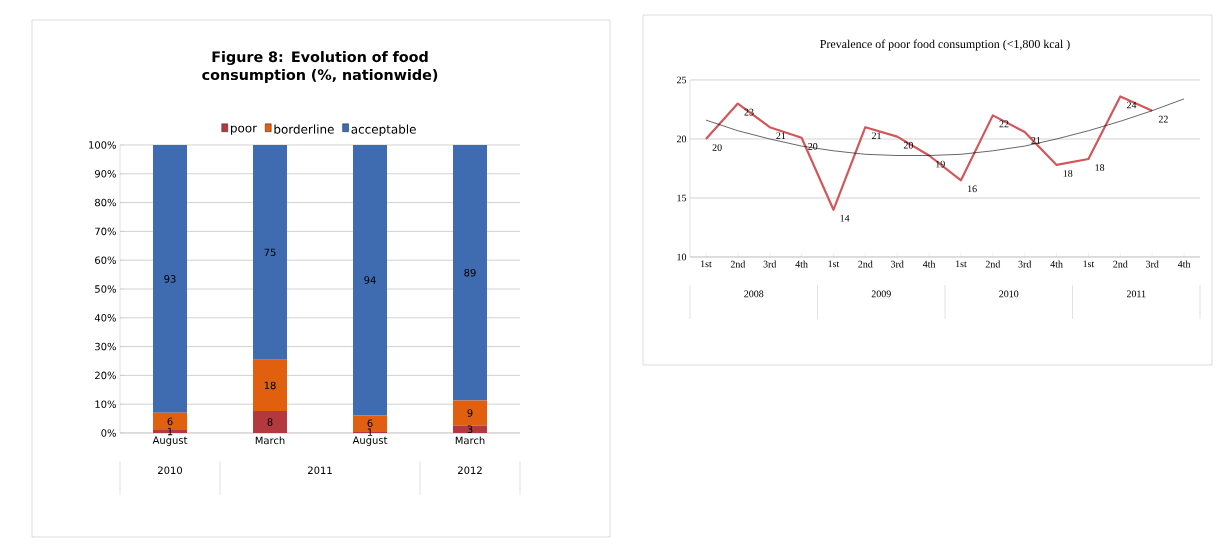 This screenshot has height=545, width=1228. Describe the element at coordinates (845, 218) in the screenshot. I see `data-label: 14` at that location.